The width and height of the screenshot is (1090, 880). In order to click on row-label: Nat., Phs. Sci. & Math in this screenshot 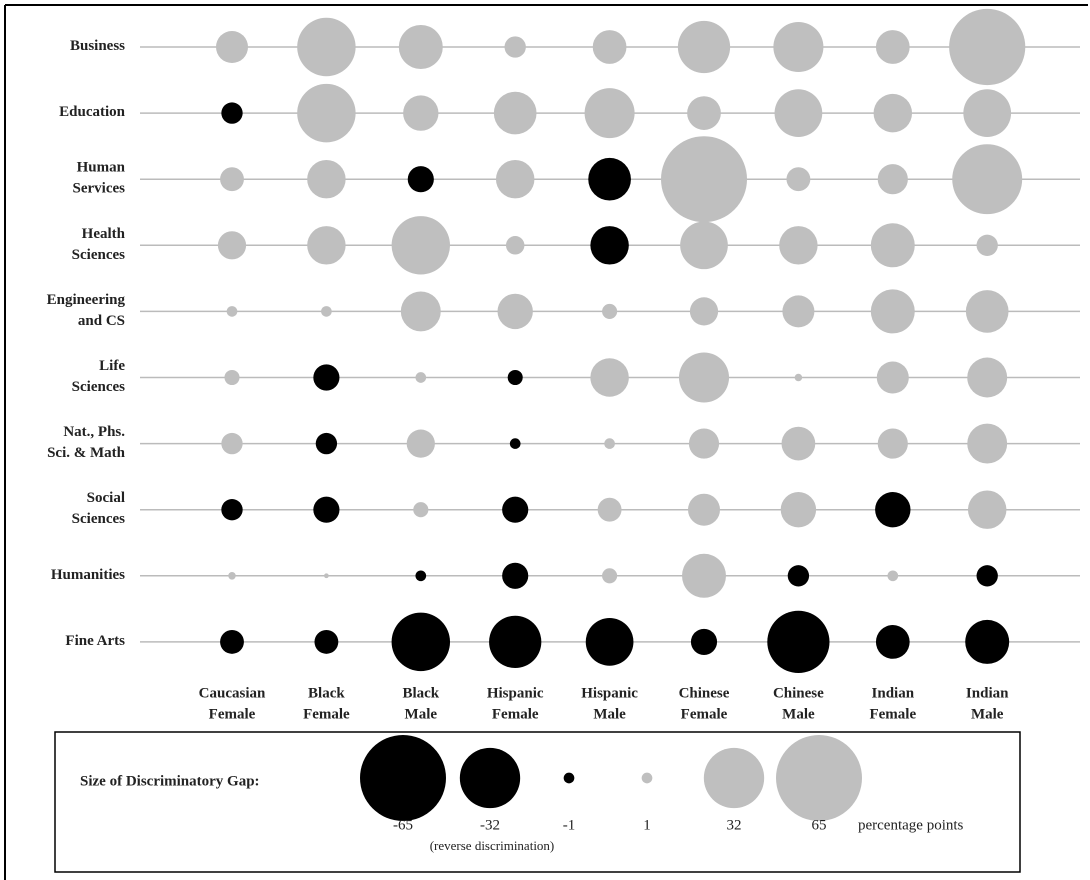, I will do `click(86, 443)`.